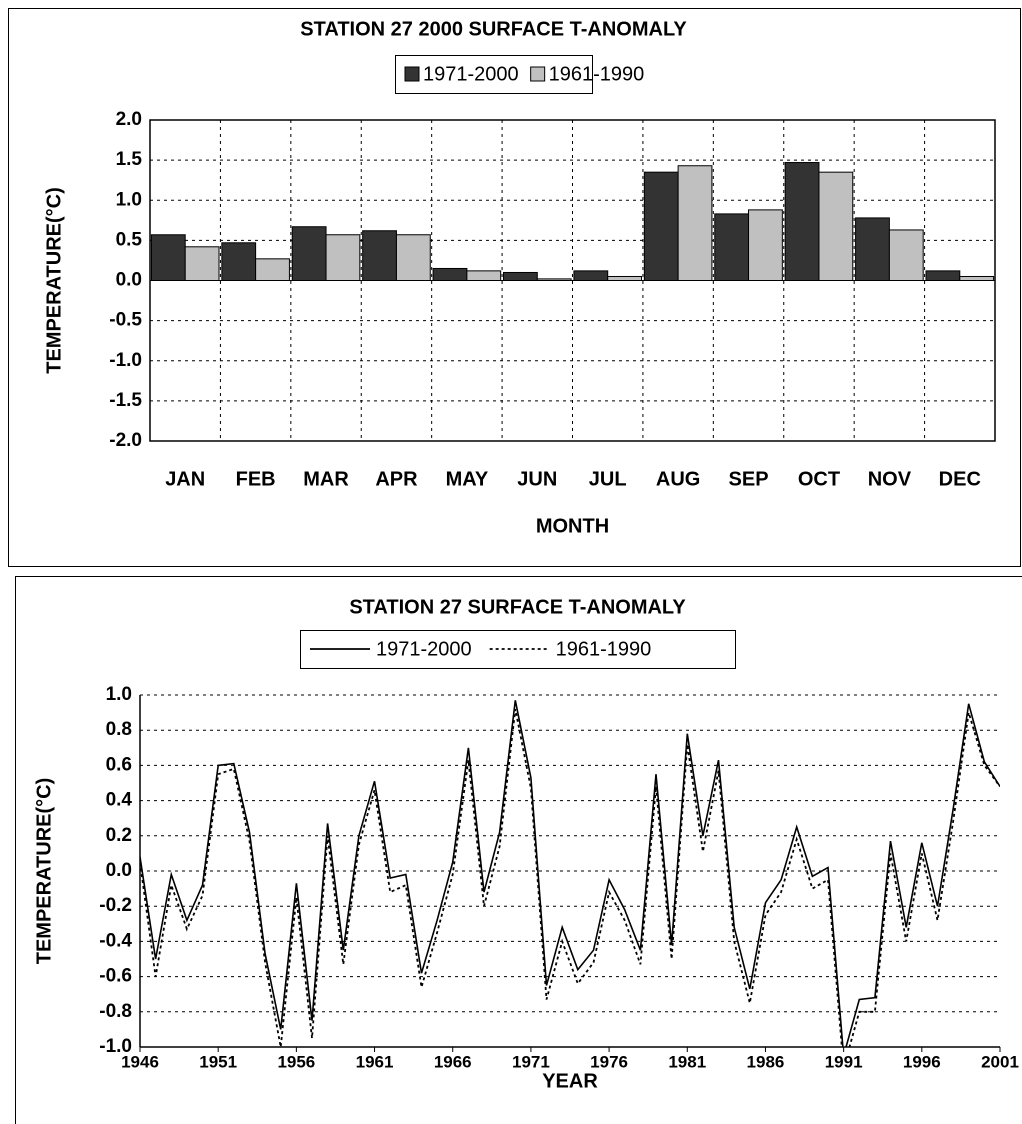 This screenshot has height=1124, width=1022. What do you see at coordinates (115, 905) in the screenshot?
I see `y-tick-label: -0.2` at bounding box center [115, 905].